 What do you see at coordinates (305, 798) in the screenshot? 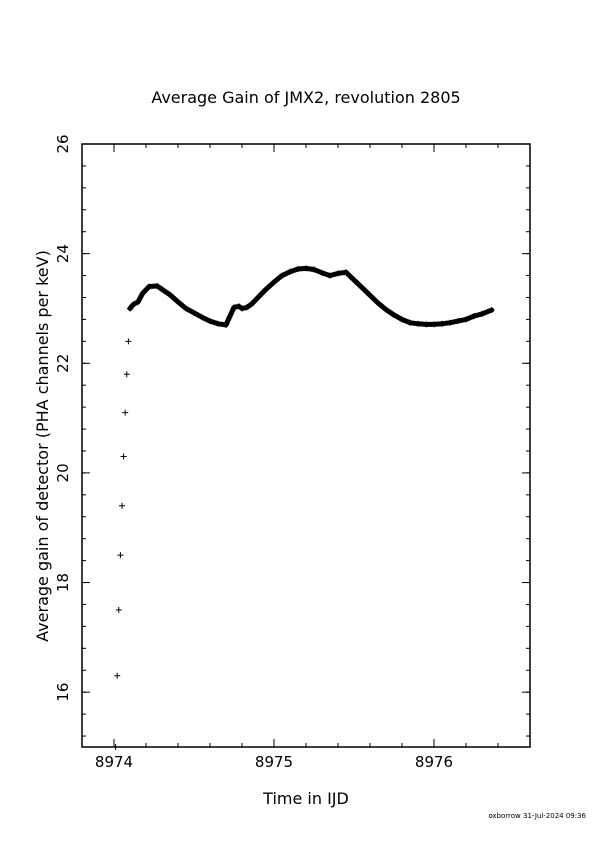
I see `x-axis-label: Time in IJD` at bounding box center [305, 798].